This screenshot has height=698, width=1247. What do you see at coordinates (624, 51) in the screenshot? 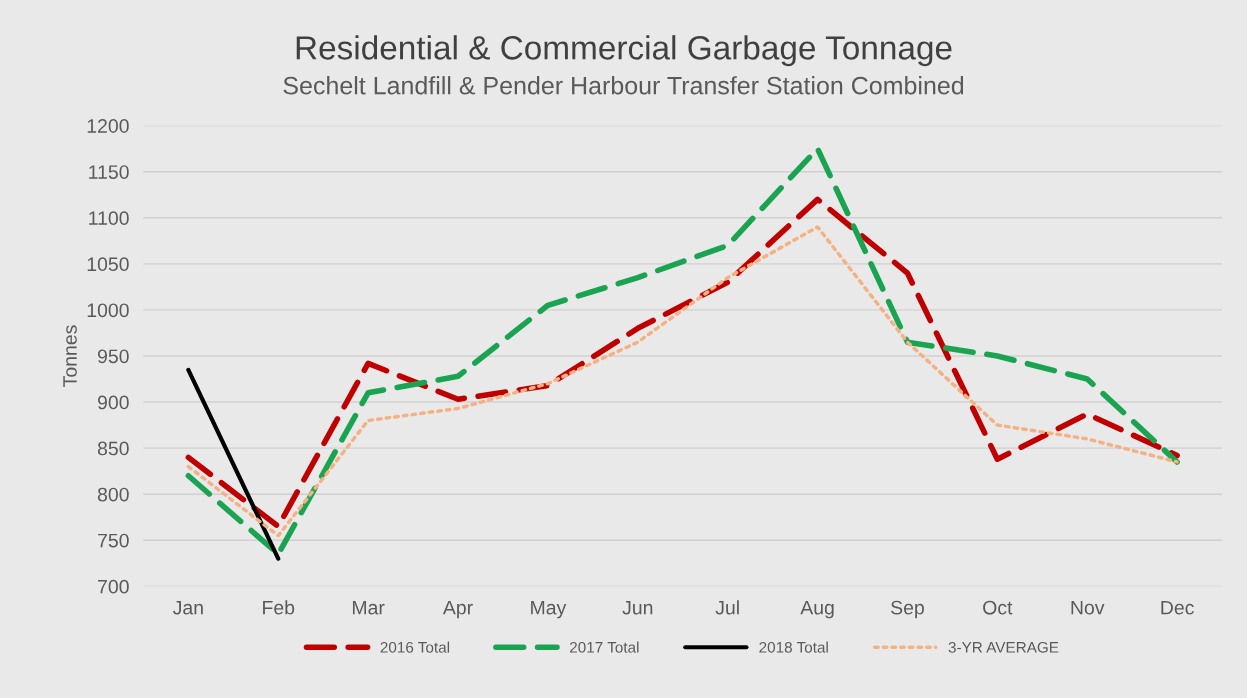
I see `chart-title: Residential & Commercial Garbage Tonnage` at bounding box center [624, 51].